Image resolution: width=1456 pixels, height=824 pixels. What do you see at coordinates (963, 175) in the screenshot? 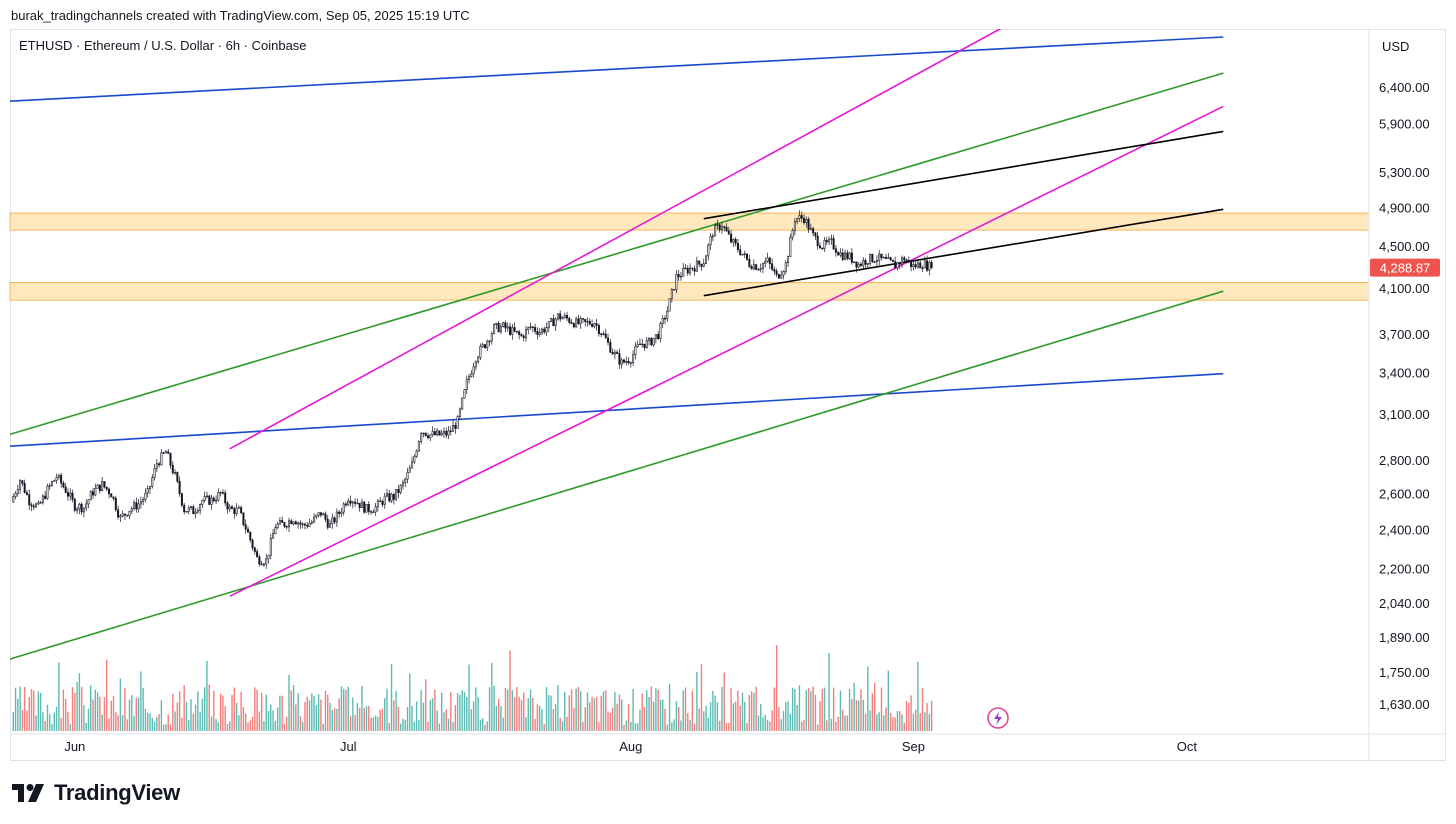
I see `black-trendline` at bounding box center [963, 175].